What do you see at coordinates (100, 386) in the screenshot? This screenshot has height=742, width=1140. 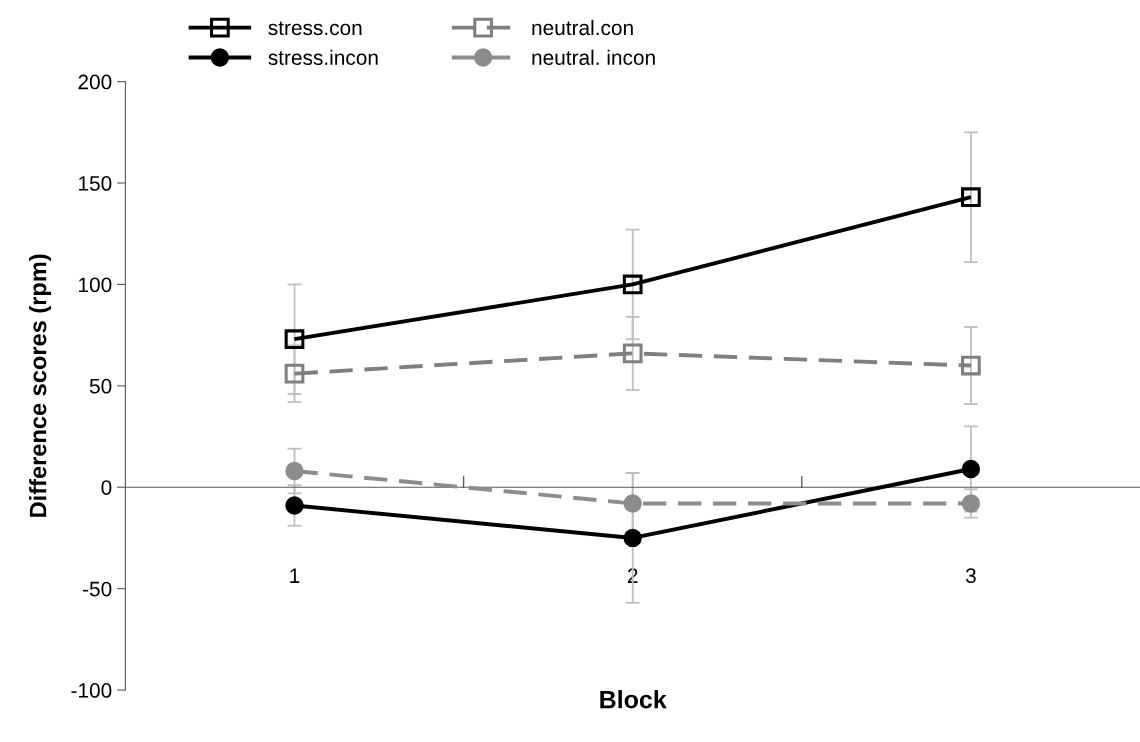 I see `y-tick-label: 50` at bounding box center [100, 386].